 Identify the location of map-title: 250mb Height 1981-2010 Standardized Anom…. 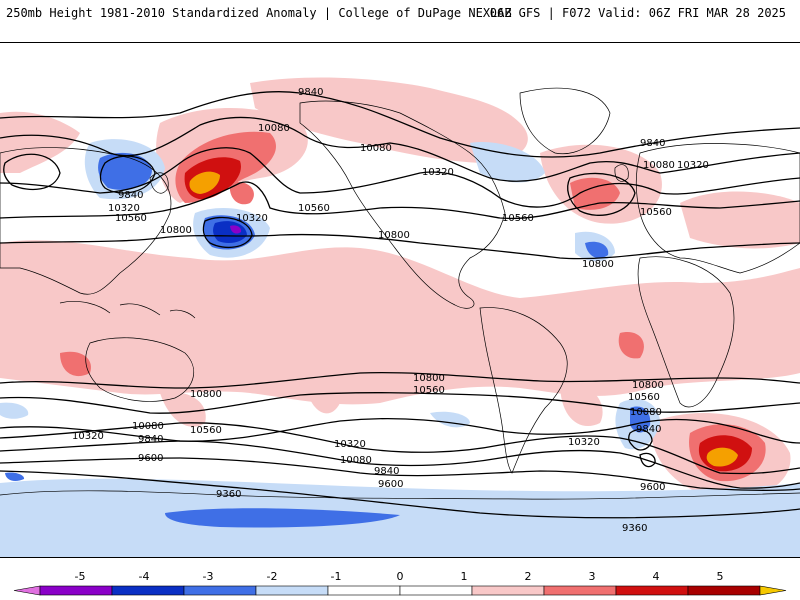
(259, 13).